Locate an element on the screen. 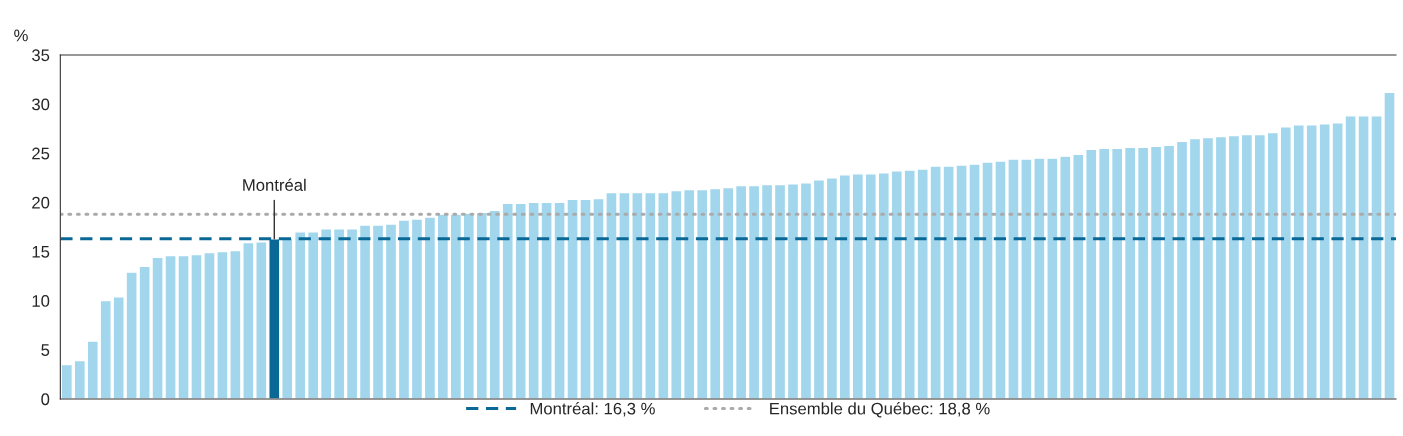 Image resolution: width=1403 pixels, height=436 pixels. y-tick-label: 30 is located at coordinates (41, 104).